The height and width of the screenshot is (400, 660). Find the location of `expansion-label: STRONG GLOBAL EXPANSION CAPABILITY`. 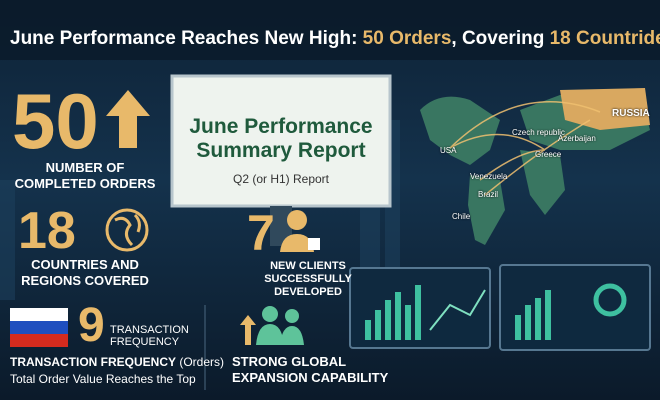

expansion-label: STRONG GLOBAL EXPANSION CAPABILITY is located at coordinates (310, 370).